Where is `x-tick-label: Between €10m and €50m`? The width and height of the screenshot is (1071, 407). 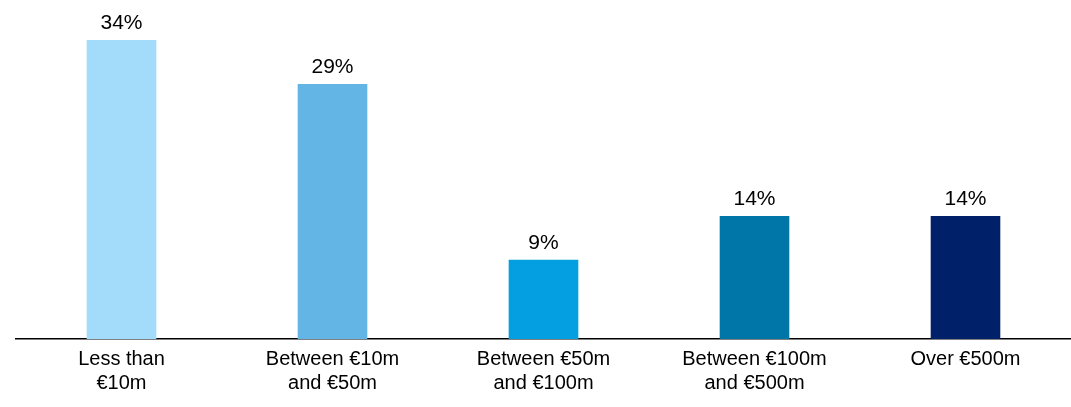 x-tick-label: Between €10m and €50m is located at coordinates (332, 369).